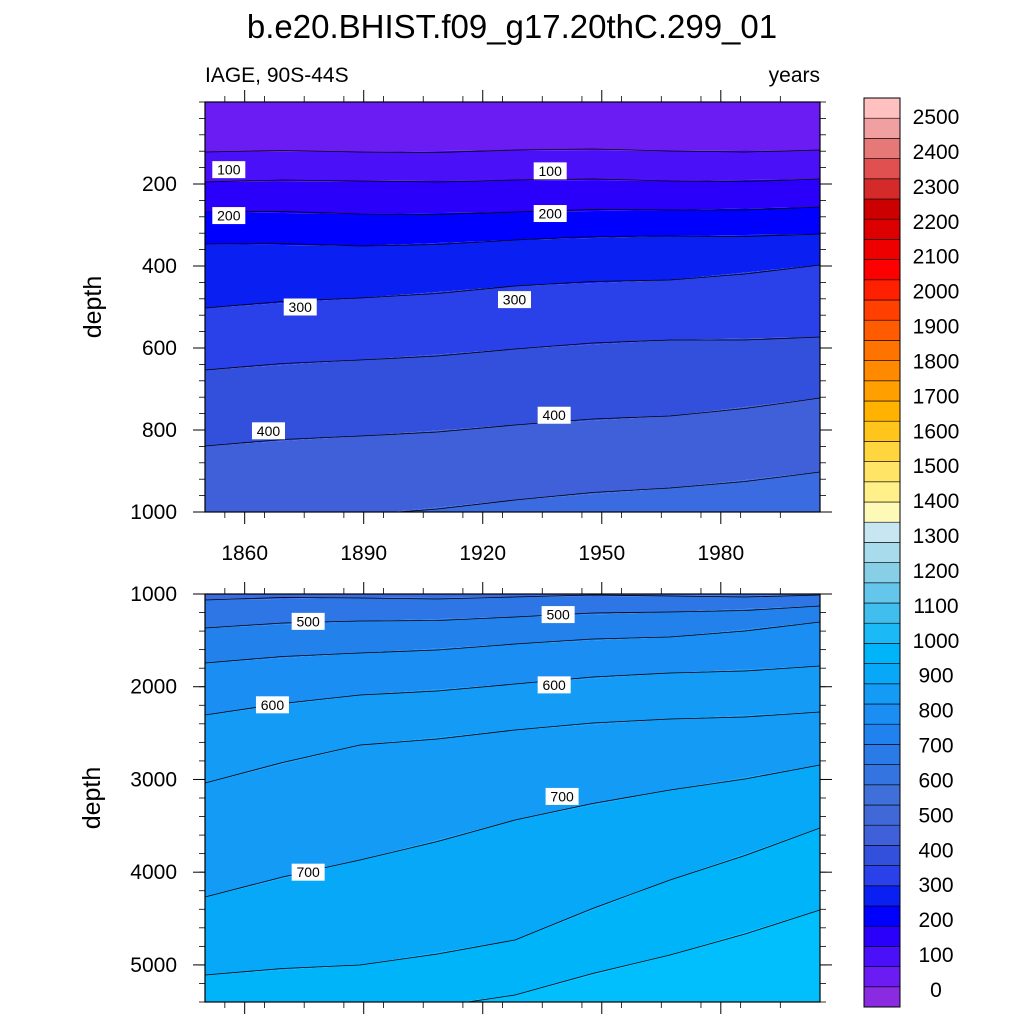 The height and width of the screenshot is (1024, 1024). I want to click on colorbar-label: 1700, so click(936, 396).